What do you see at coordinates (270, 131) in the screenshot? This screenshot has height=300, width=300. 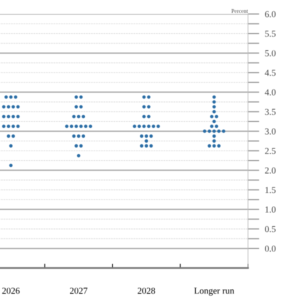 I see `y-tick-label: 3.0` at bounding box center [270, 131].